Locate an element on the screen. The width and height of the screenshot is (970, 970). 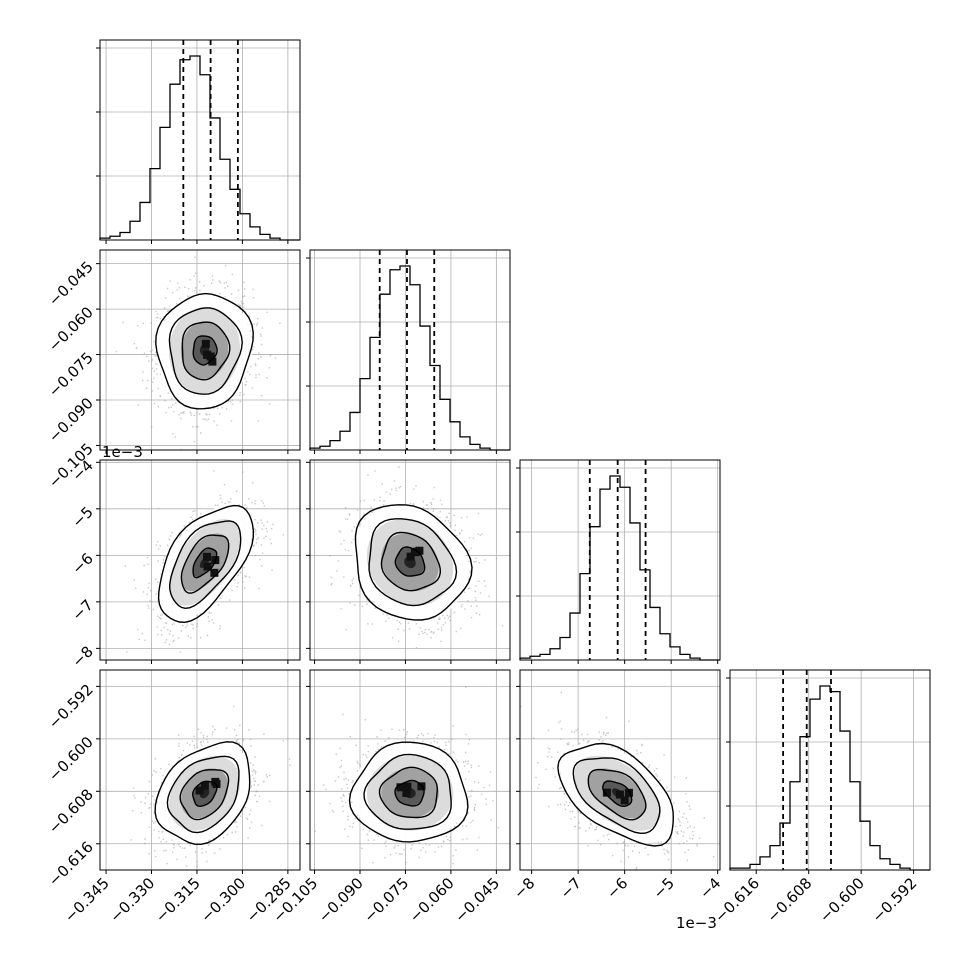
x-tick-label: −8 is located at coordinates (524, 888).